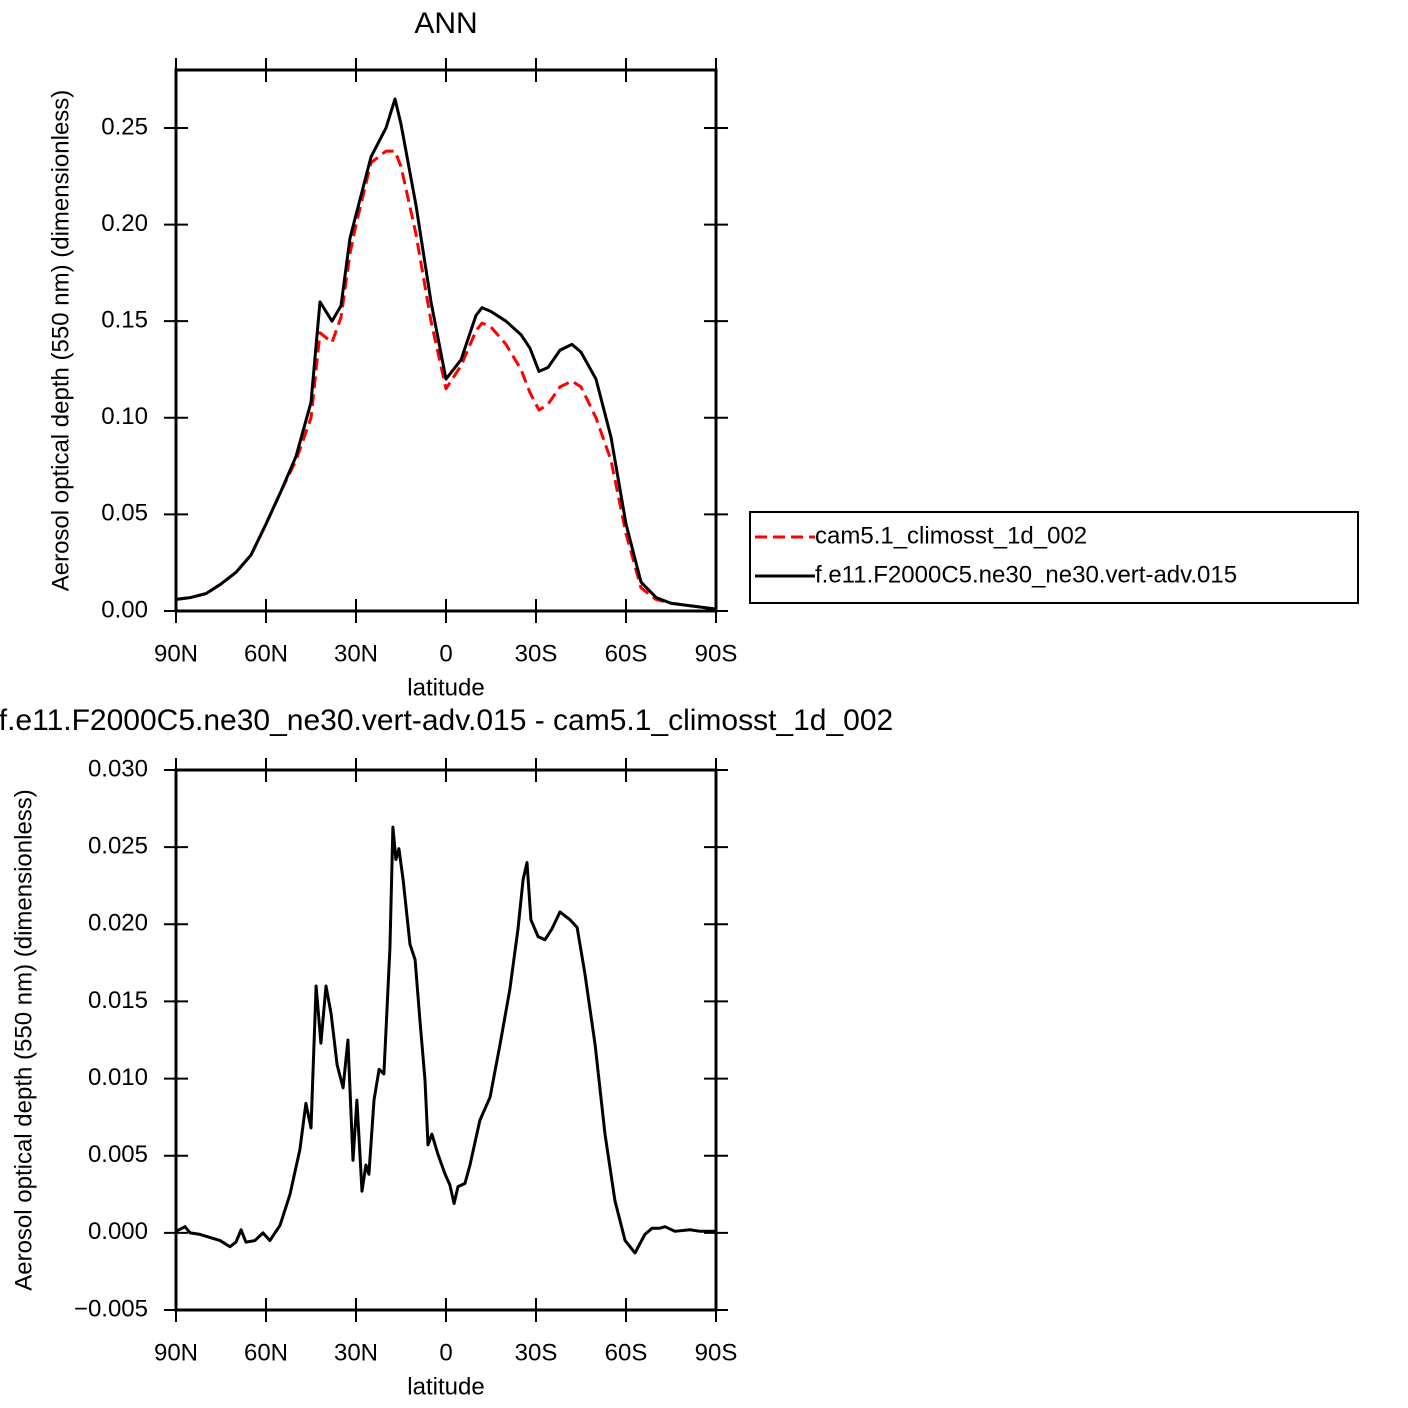  I want to click on y-tick-label: 0.15, so click(124, 320).